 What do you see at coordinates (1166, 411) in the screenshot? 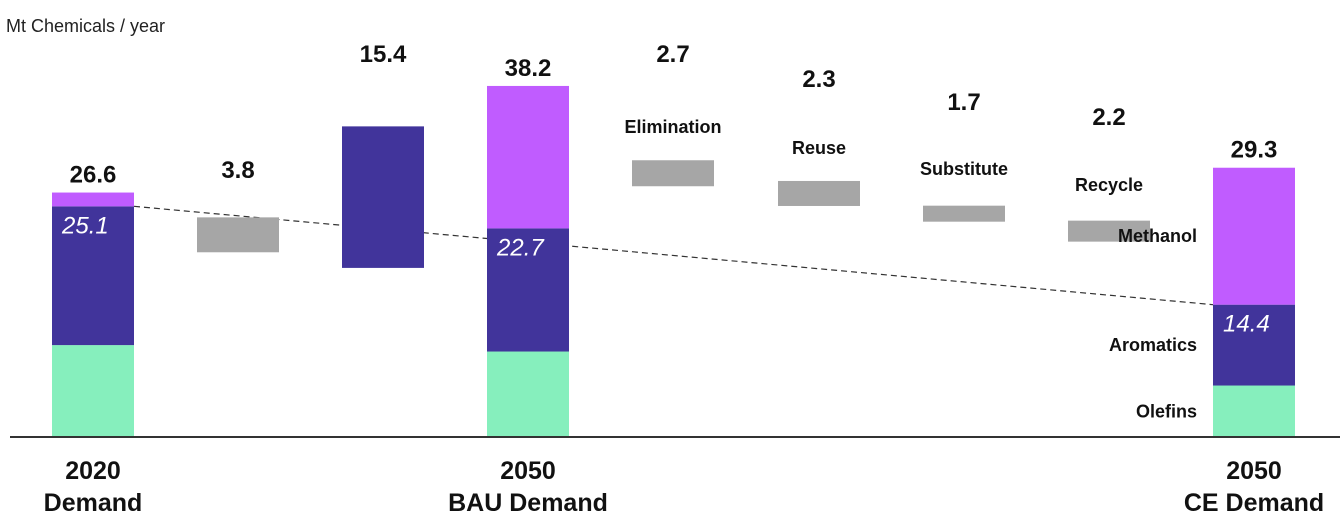
I see `segment-name-olefins: Olefins` at bounding box center [1166, 411].